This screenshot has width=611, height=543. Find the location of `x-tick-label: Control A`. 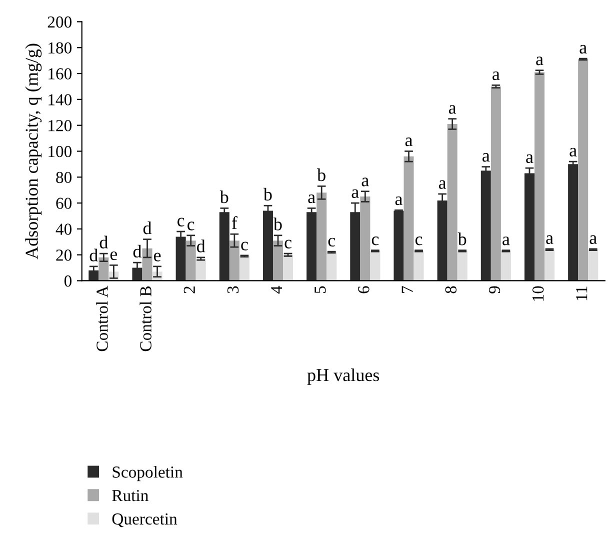

x-tick-label: Control A is located at coordinates (102, 319).